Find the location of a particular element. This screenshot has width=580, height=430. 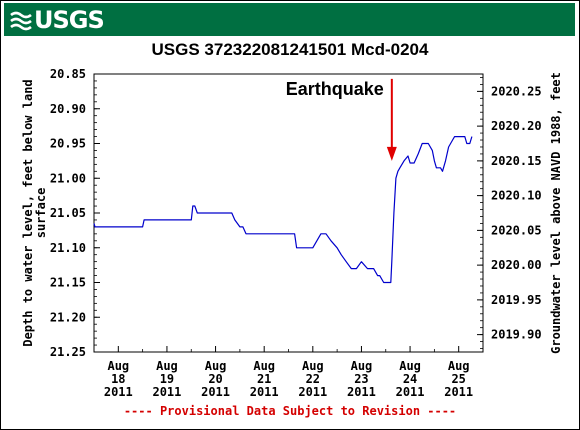

left-tick-label: 21.00 is located at coordinates (68, 178).